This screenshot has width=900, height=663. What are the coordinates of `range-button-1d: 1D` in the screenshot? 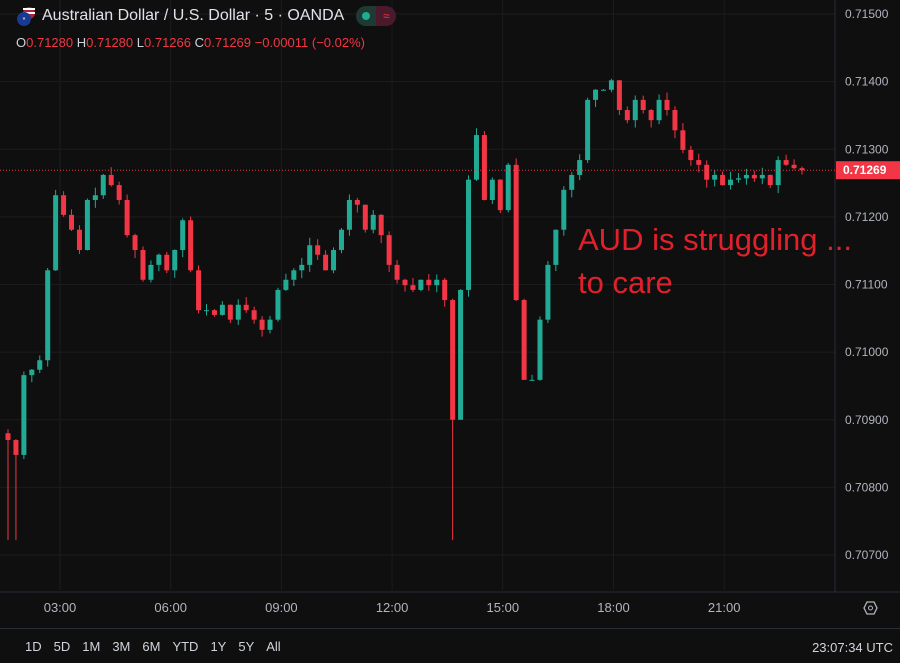 It's located at (33, 646).